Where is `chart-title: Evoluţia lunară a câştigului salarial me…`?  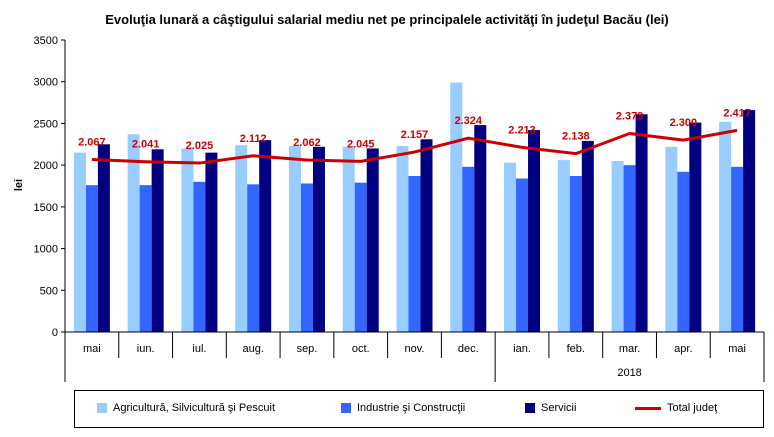
chart-title: Evoluţia lunară a câştigului salarial me… is located at coordinates (387, 19).